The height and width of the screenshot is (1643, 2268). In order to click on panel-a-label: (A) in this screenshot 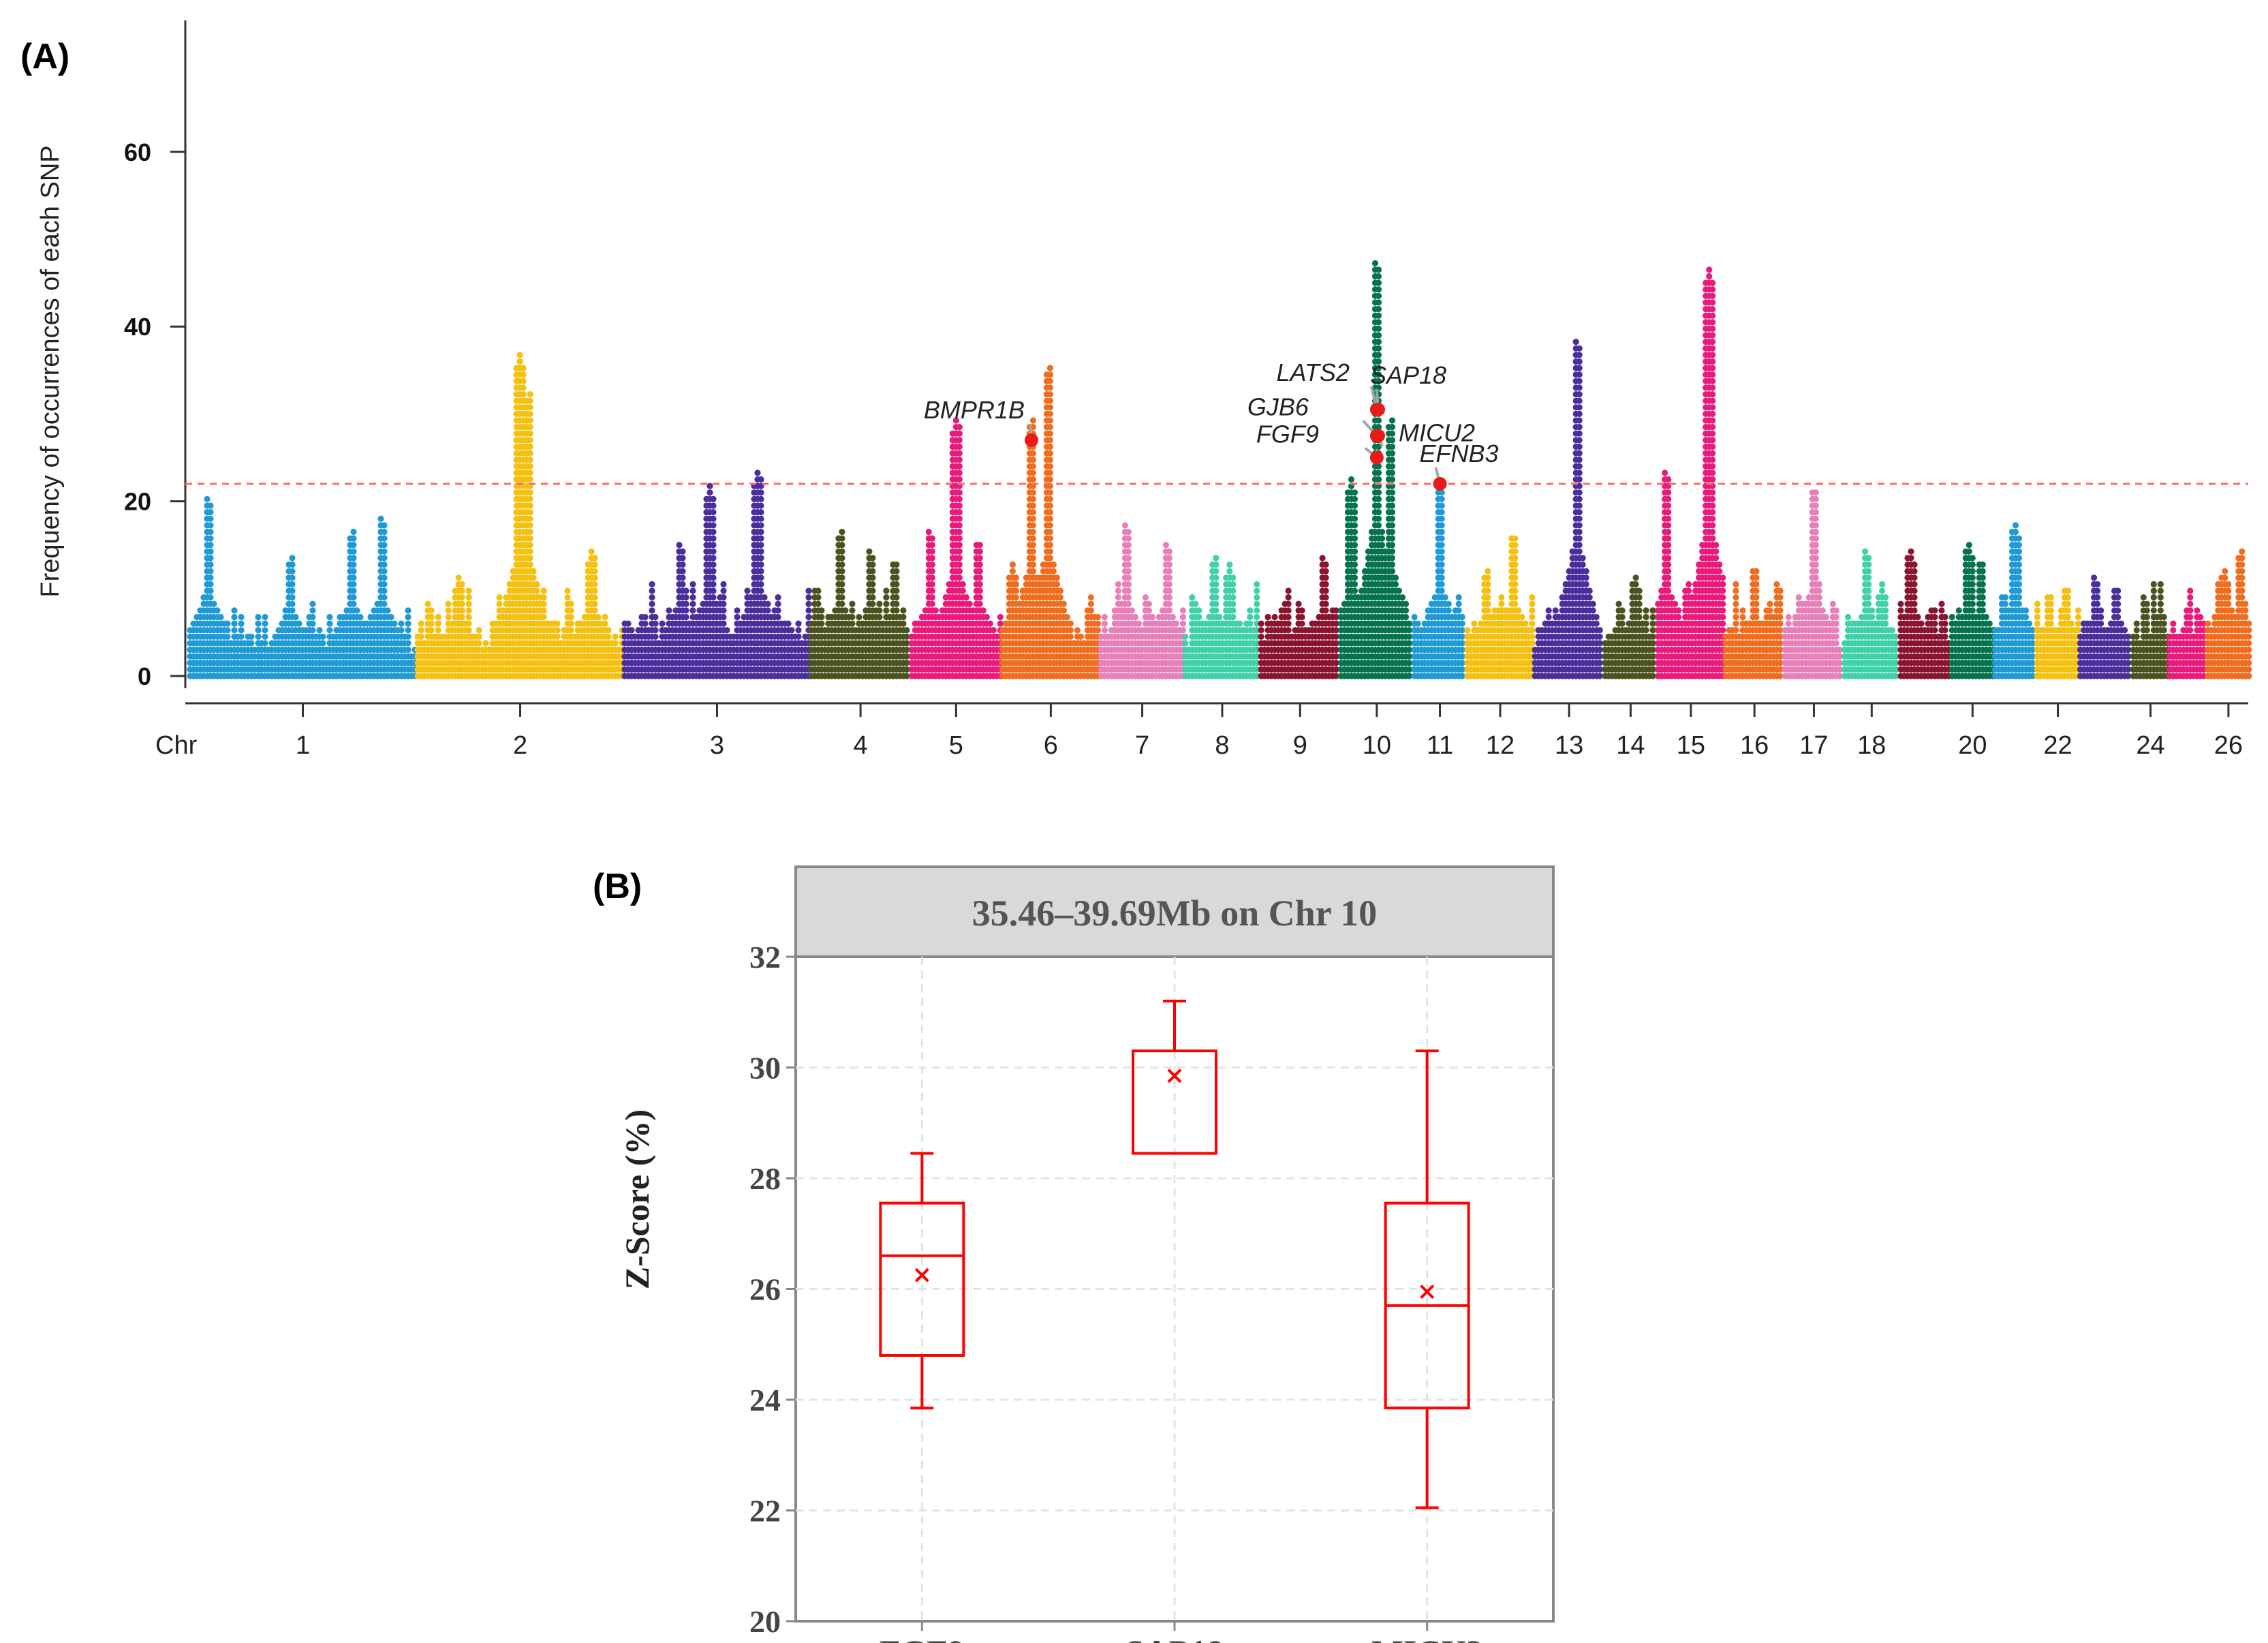, I will do `click(44, 56)`.